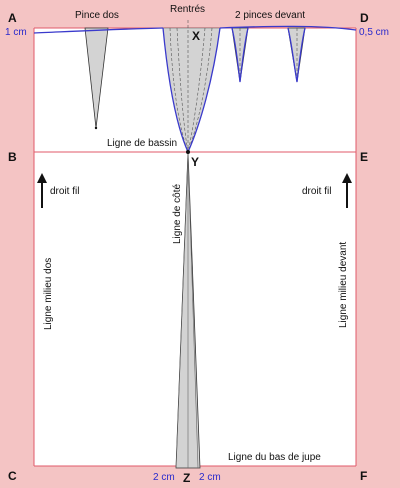 This screenshot has height=488, width=400. Describe the element at coordinates (274, 457) in the screenshot. I see `hem-line-label: Ligne du bas de jupe` at that location.